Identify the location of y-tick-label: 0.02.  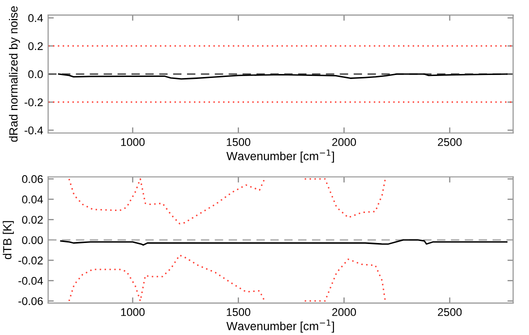
(32, 220).